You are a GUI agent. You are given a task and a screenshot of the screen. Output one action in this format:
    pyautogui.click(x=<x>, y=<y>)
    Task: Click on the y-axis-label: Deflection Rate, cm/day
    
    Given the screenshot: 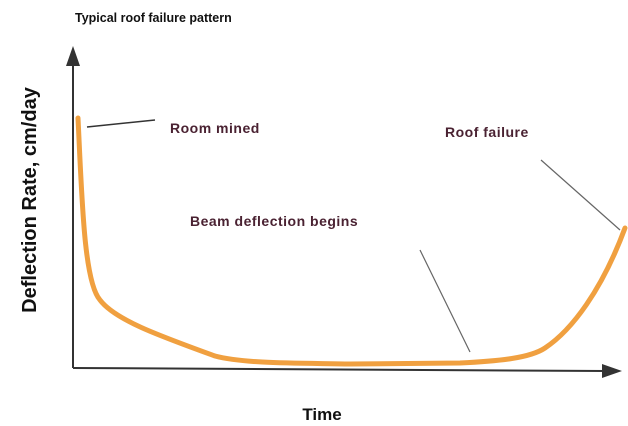 What is the action you would take?
    pyautogui.click(x=30, y=199)
    